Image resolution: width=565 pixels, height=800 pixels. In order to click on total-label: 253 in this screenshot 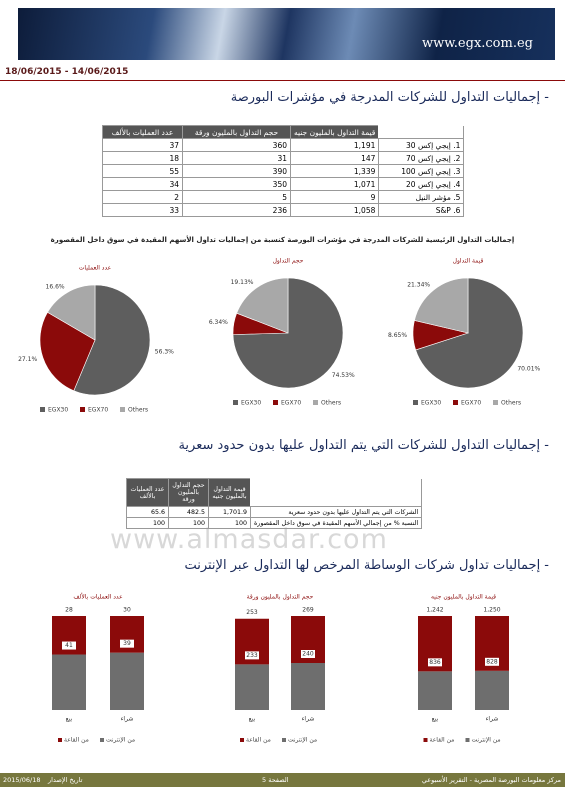, I will do `click(252, 612)`.